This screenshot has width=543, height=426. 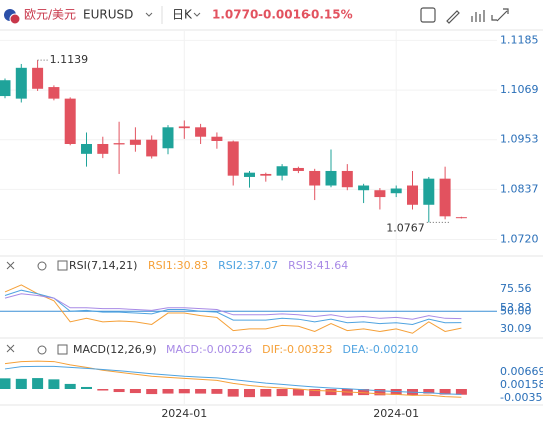 I want to click on y-tick-label: 50.00, so click(x=516, y=310).